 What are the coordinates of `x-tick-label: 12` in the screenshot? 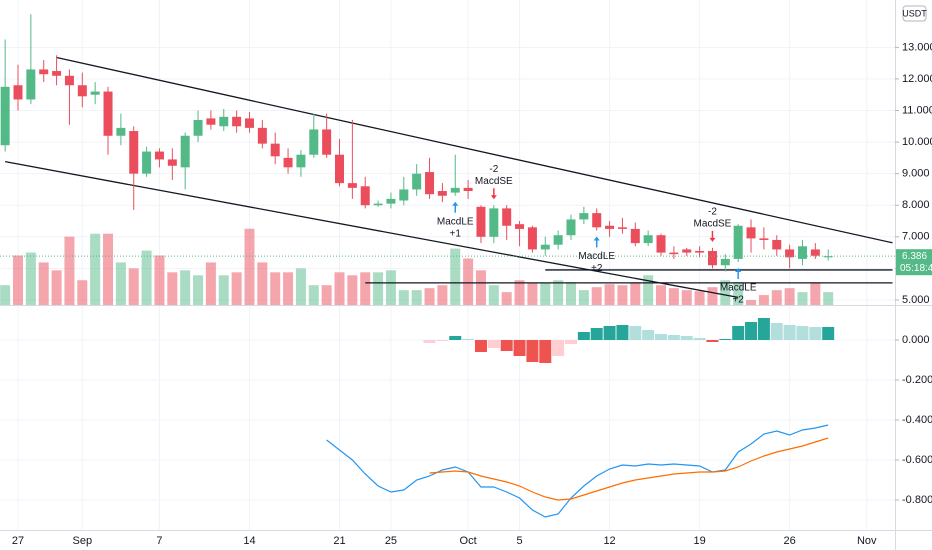 It's located at (609, 541).